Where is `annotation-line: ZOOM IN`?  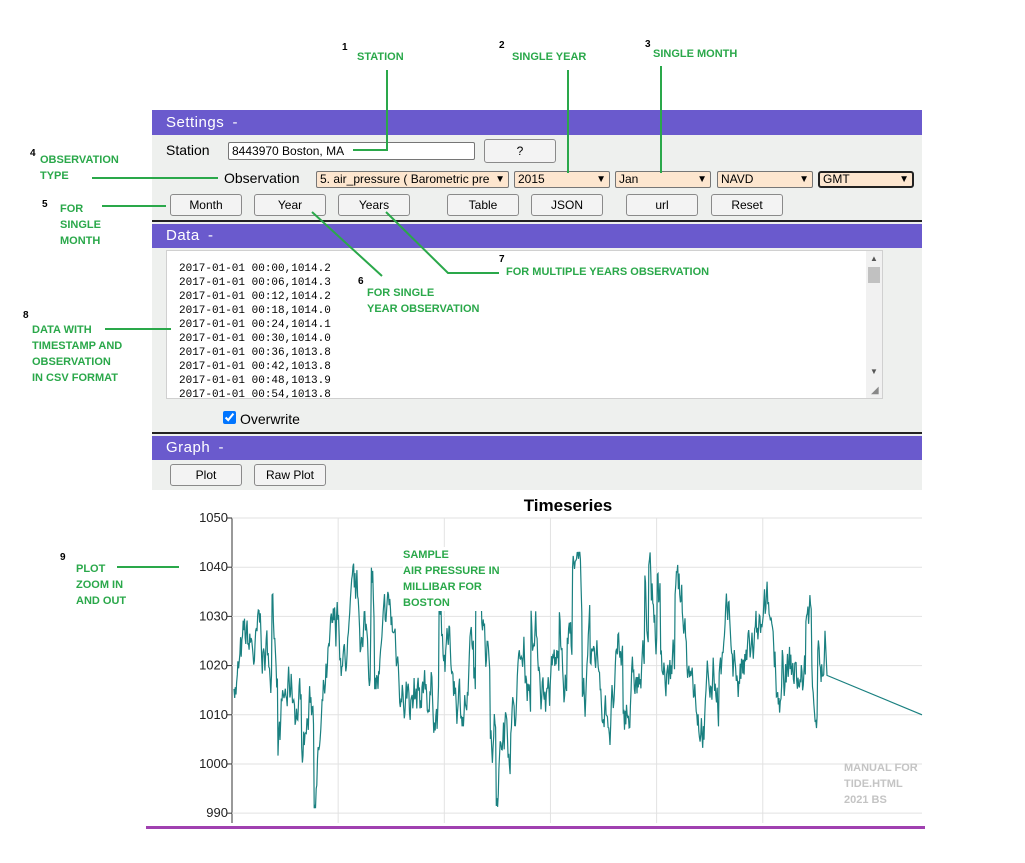
annotation-line: ZOOM IN is located at coordinates (100, 585).